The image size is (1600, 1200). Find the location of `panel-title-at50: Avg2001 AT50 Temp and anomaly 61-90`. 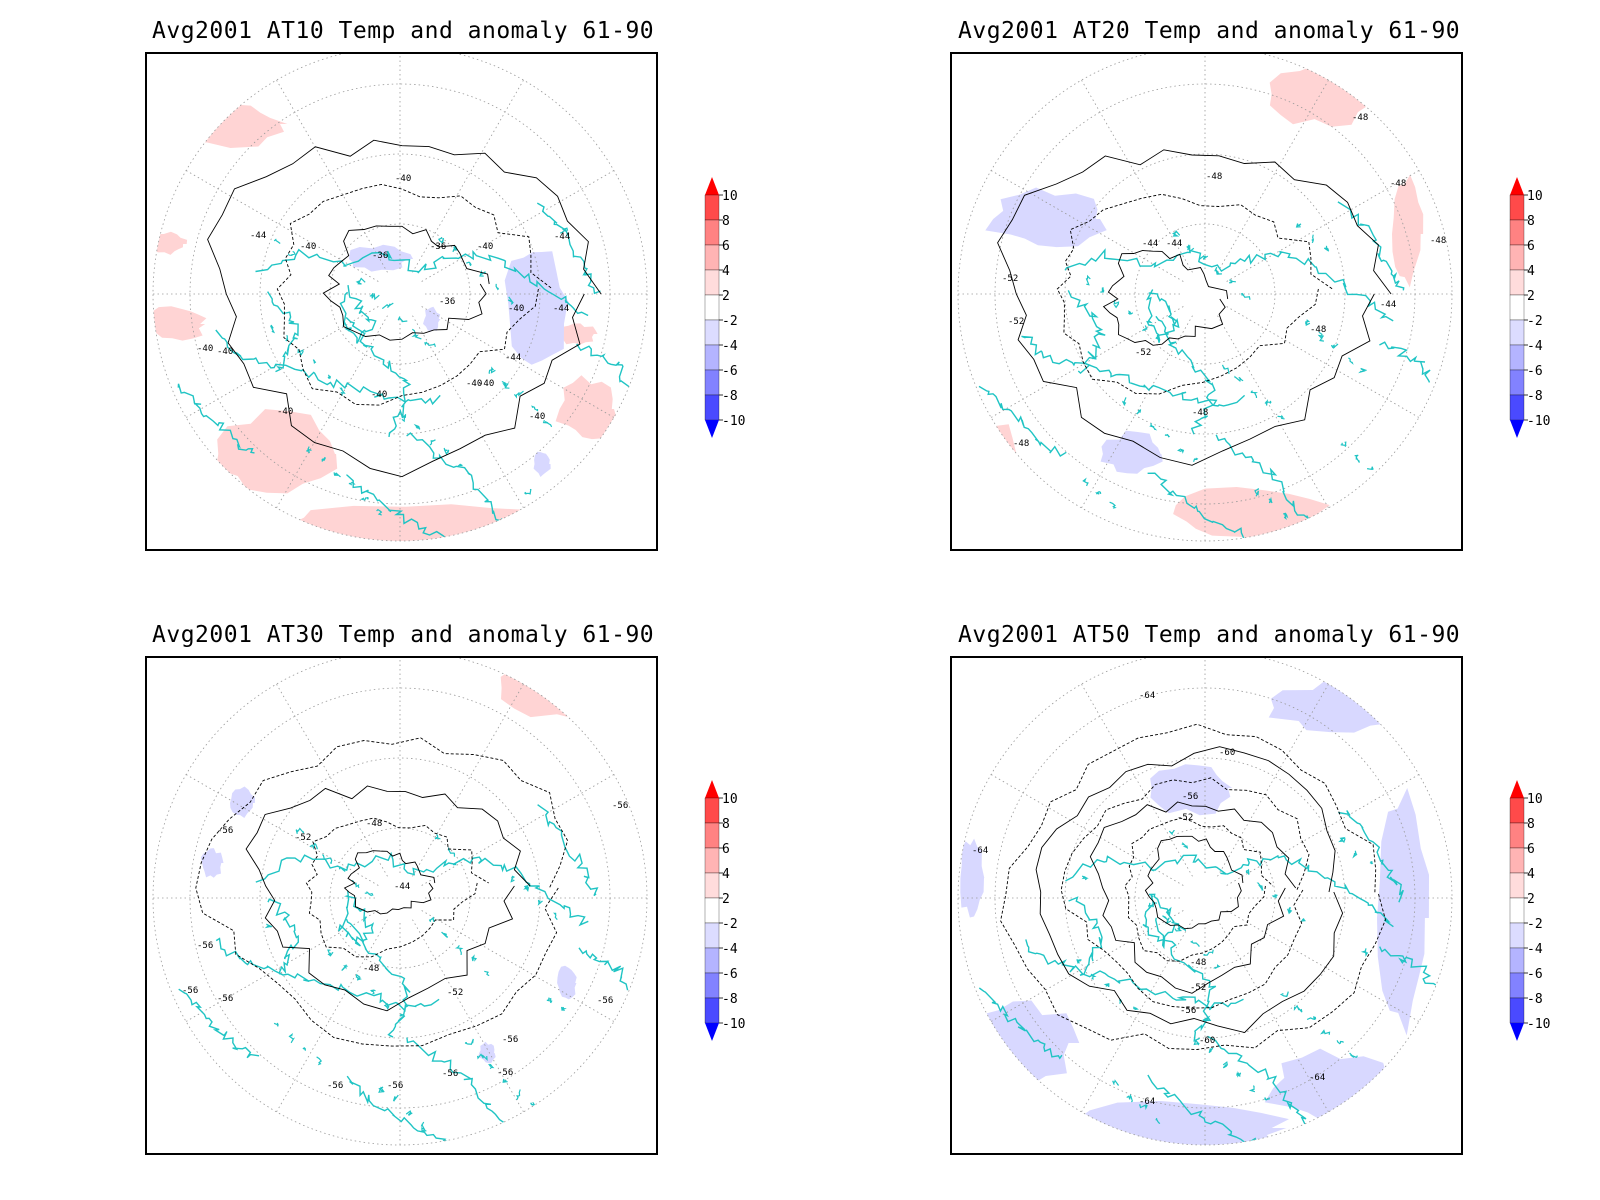

panel-title-at50: Avg2001 AT50 Temp and anomaly 61-90 is located at coordinates (1209, 635).